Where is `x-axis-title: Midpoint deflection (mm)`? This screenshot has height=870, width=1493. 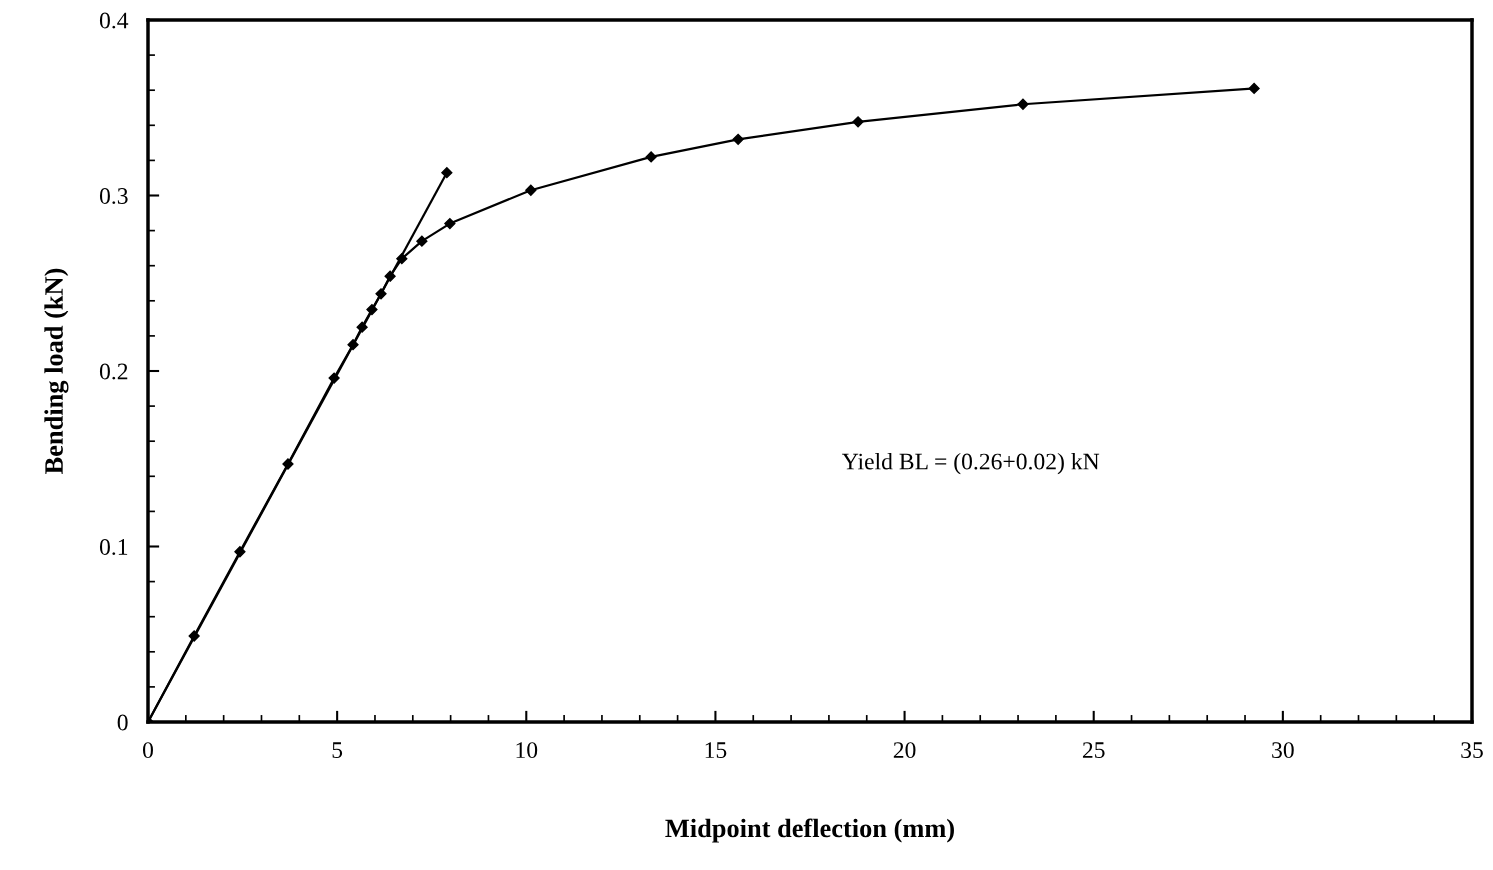 x-axis-title: Midpoint deflection (mm) is located at coordinates (809, 830).